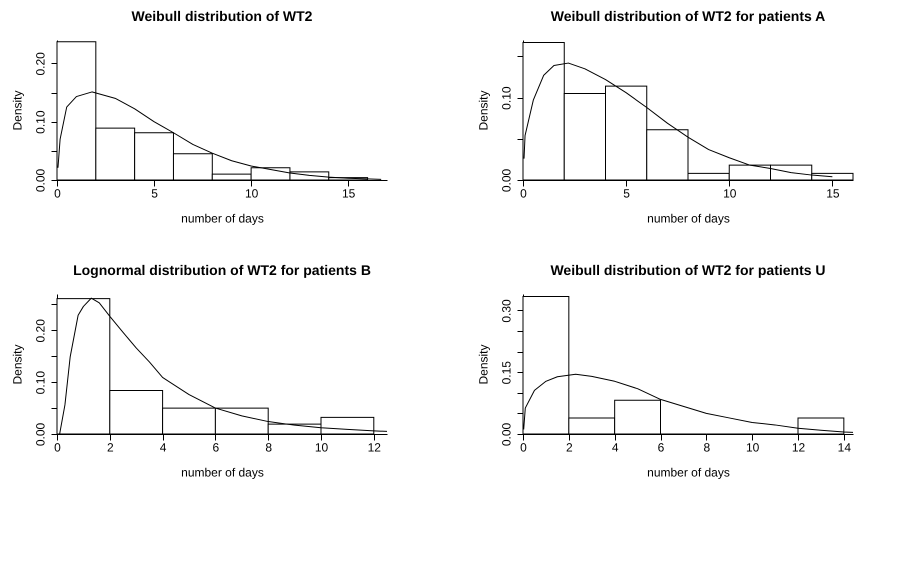 Image resolution: width=899 pixels, height=563 pixels. What do you see at coordinates (845, 447) in the screenshot?
I see `x-tick-label: 14` at bounding box center [845, 447].